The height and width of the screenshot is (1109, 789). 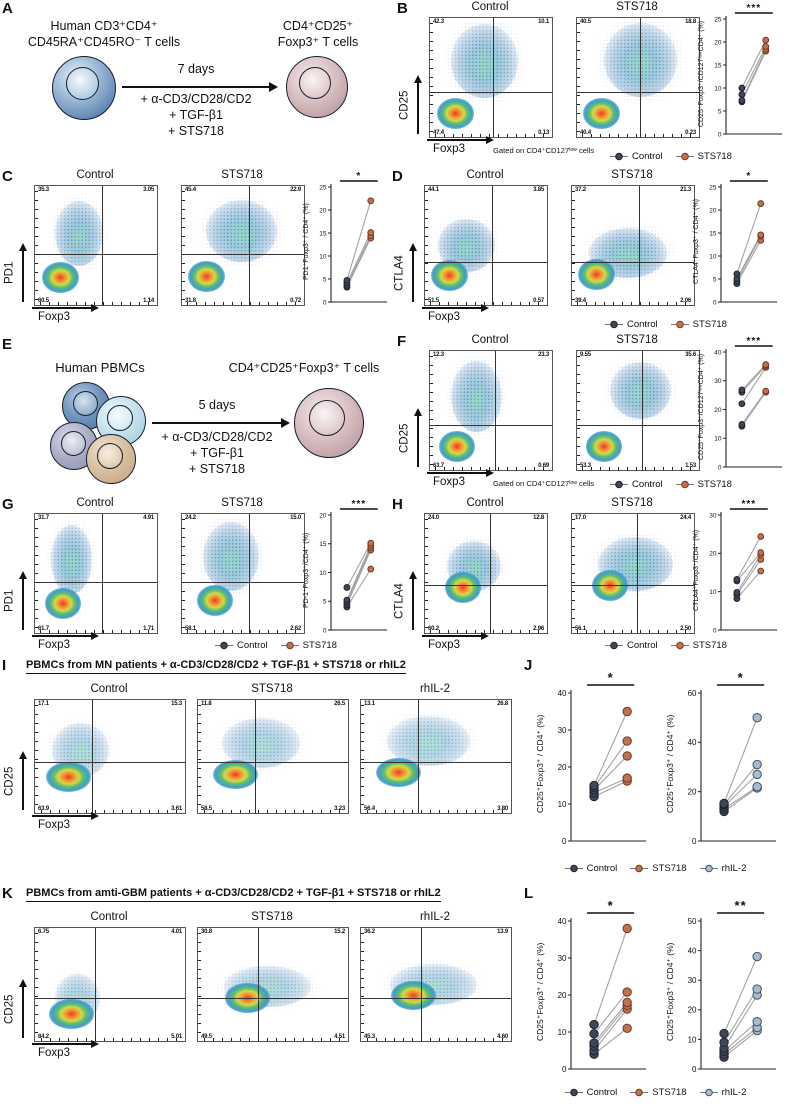 I want to click on flow-title-sts718: STS718, so click(x=242, y=503).